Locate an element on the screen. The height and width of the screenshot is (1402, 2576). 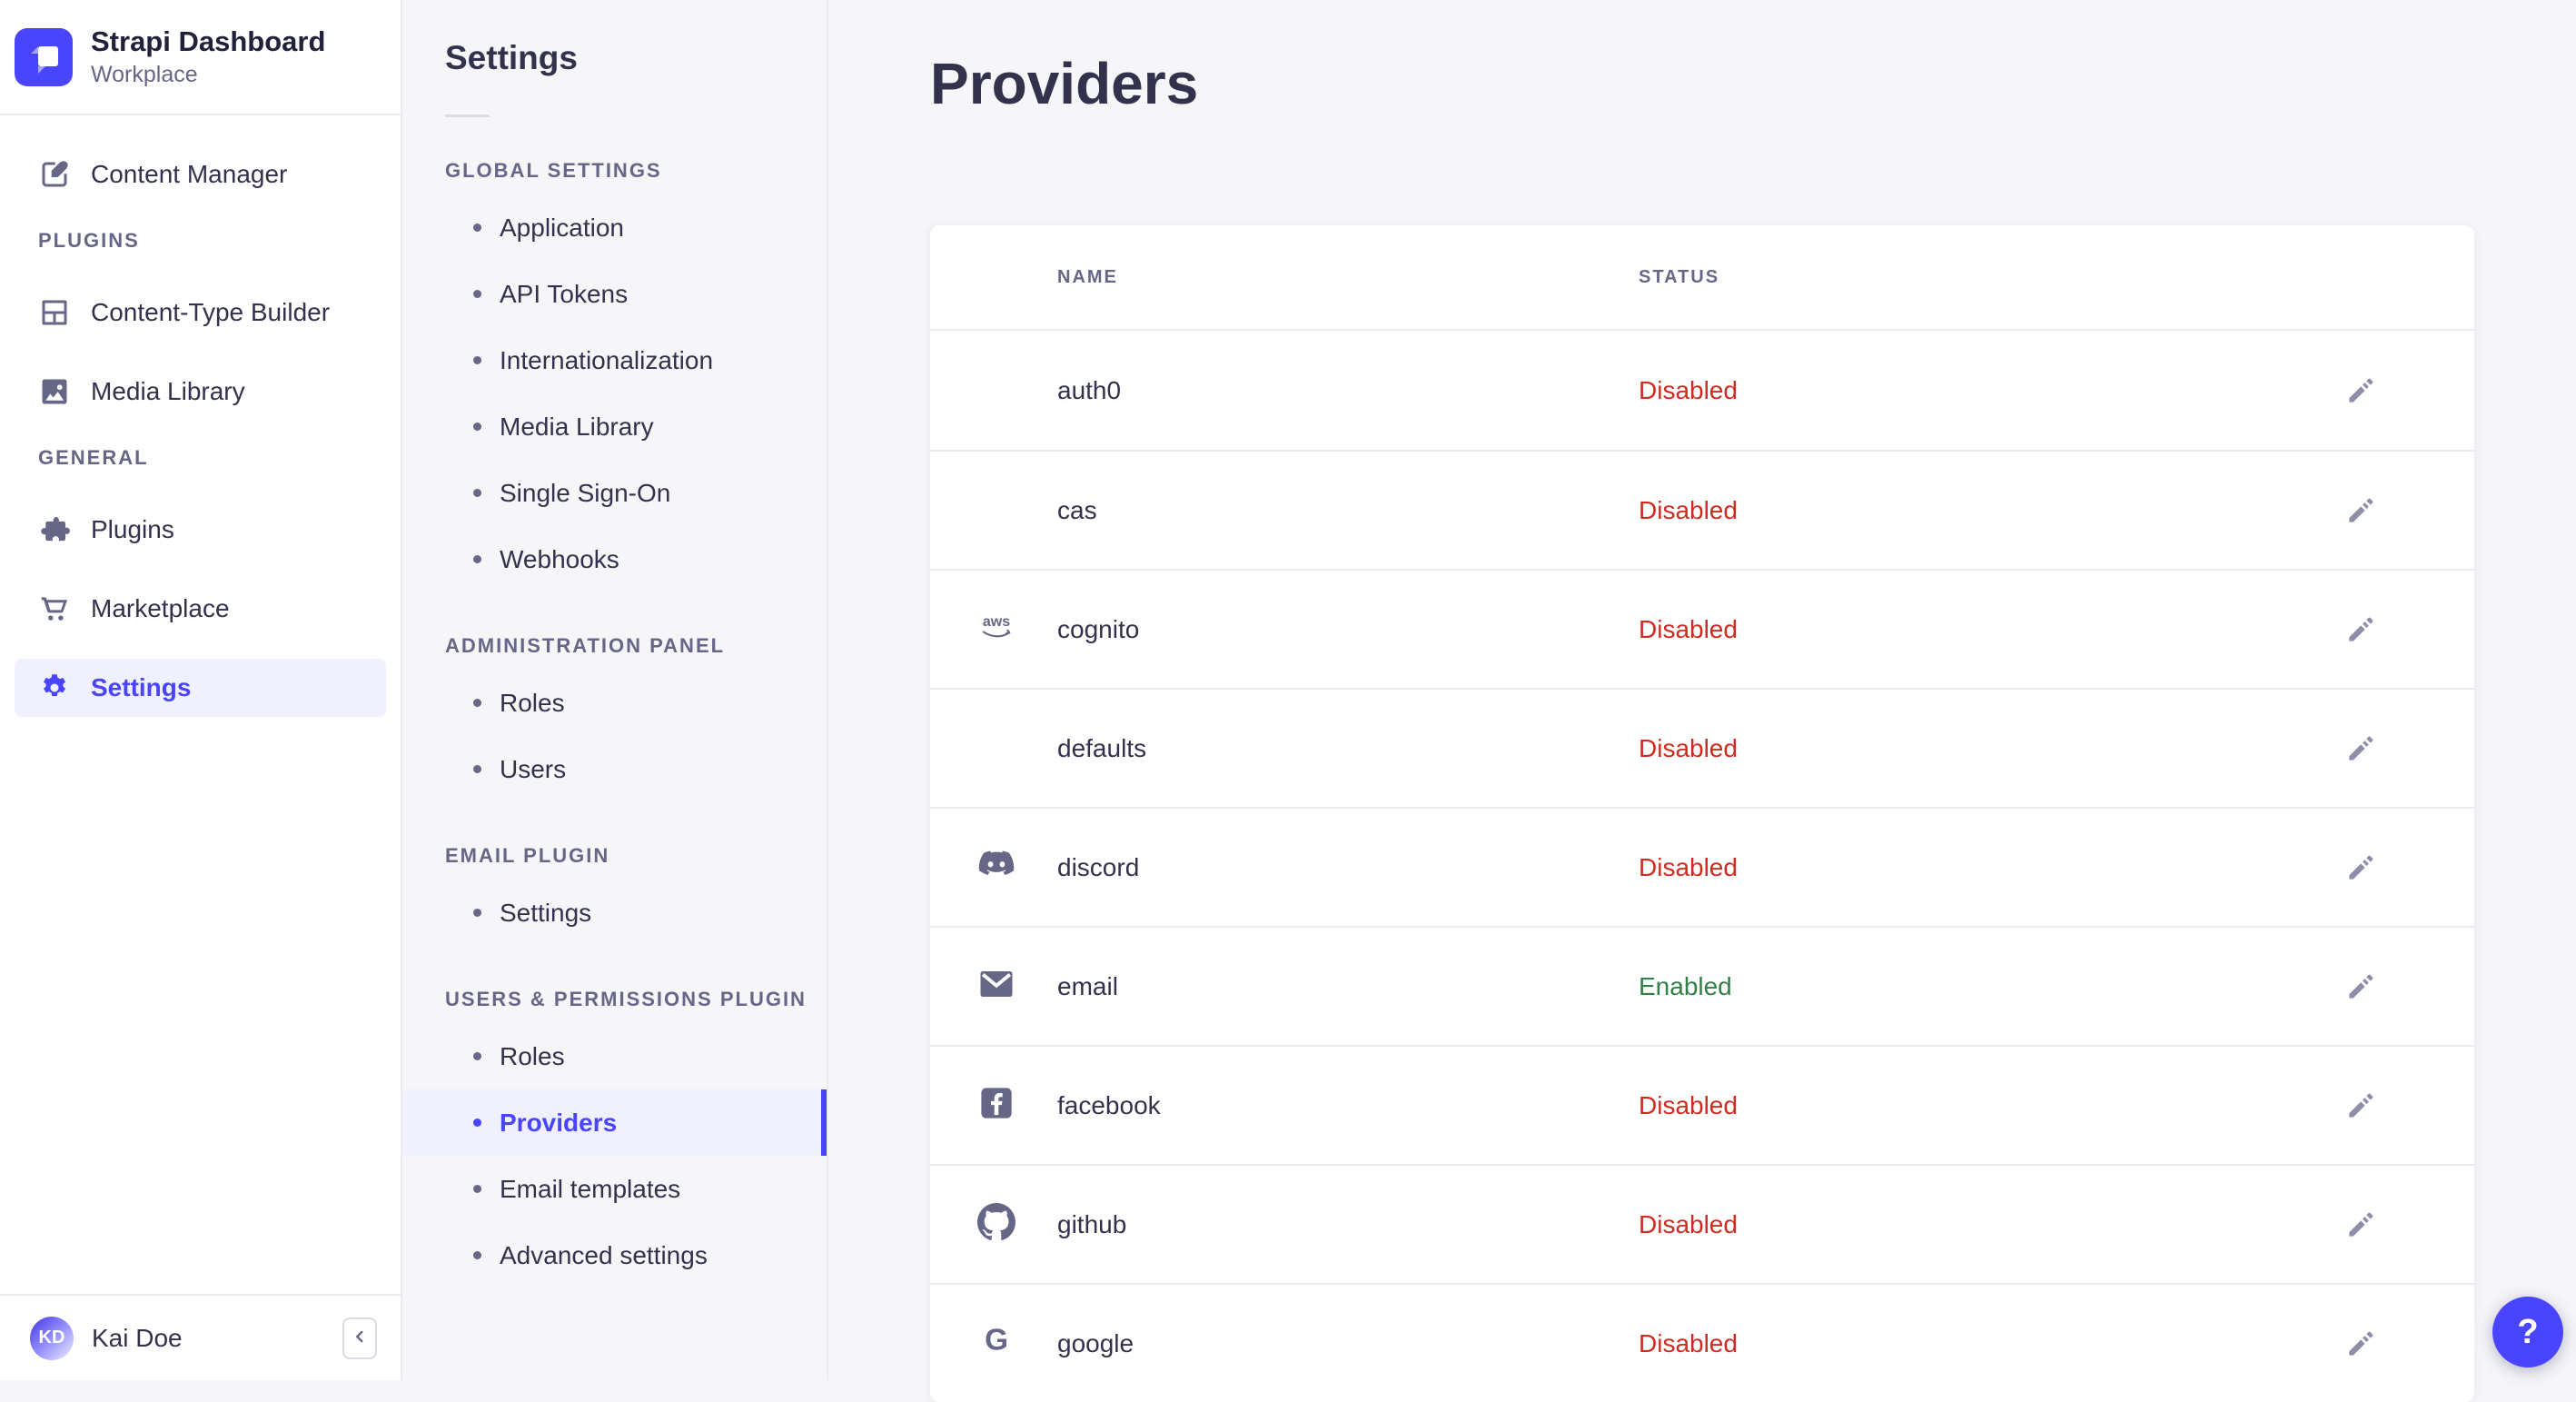
sidebar-item-label: Settings is located at coordinates (141, 687).